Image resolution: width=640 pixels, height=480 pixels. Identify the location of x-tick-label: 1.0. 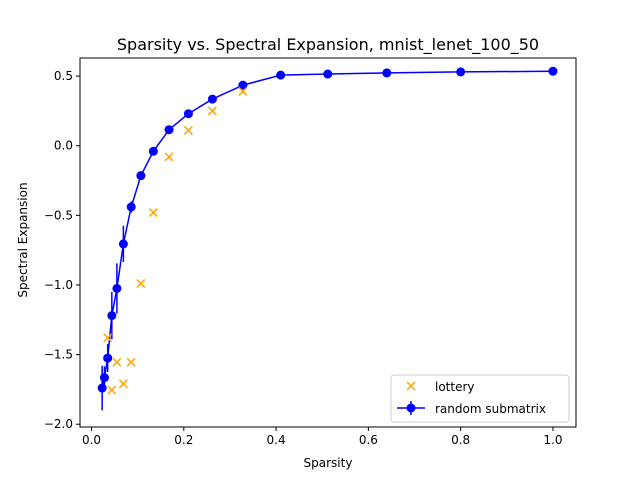
(552, 440).